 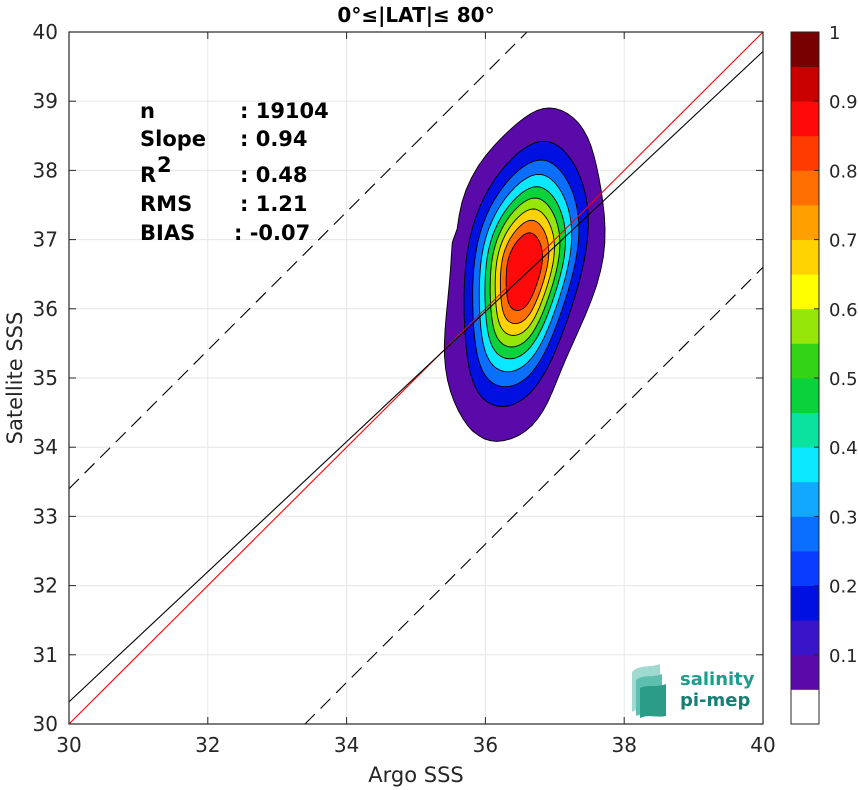 I want to click on colorbar-tick-label: 0.6, so click(x=843, y=310).